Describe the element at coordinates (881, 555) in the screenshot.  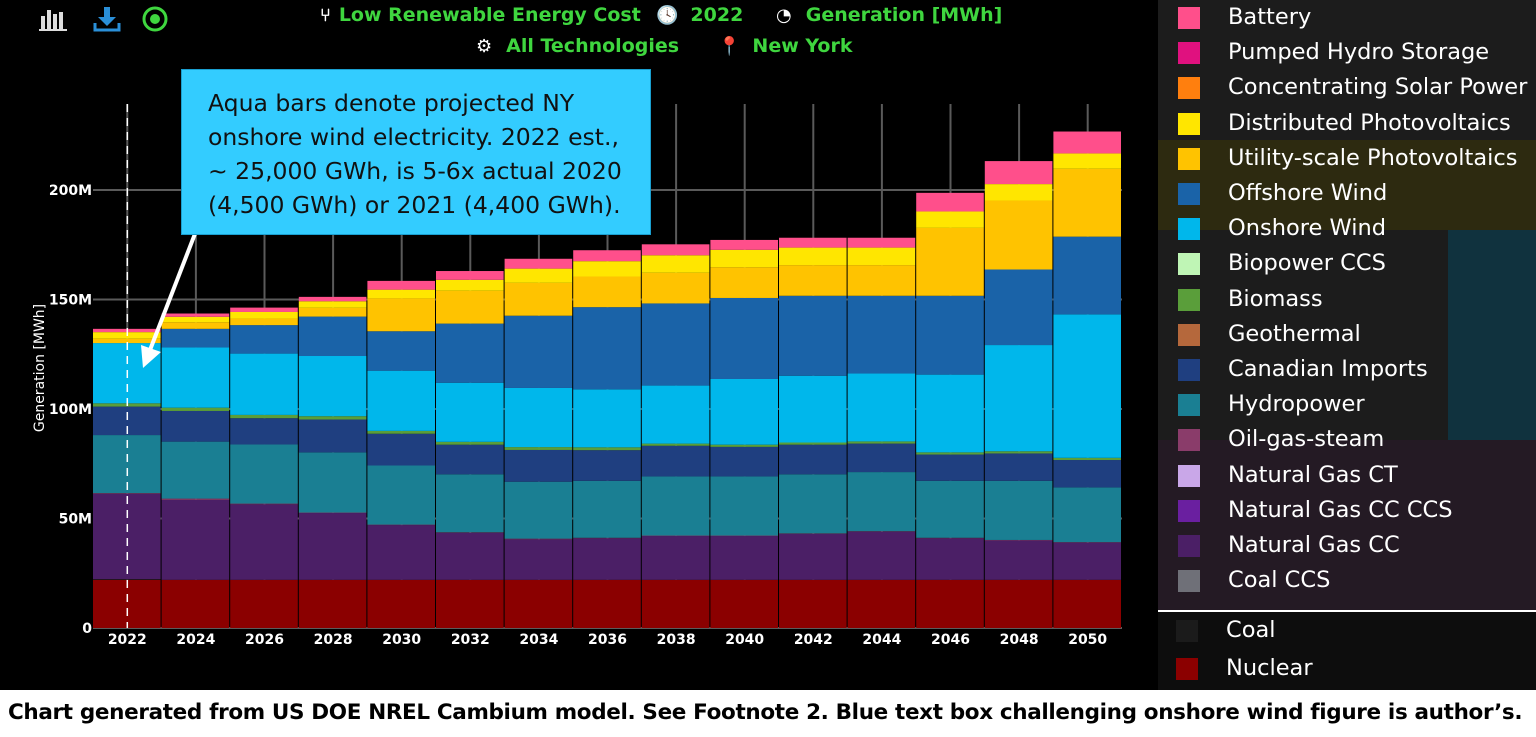
I see `bar-natural-gas-cc-2044` at that location.